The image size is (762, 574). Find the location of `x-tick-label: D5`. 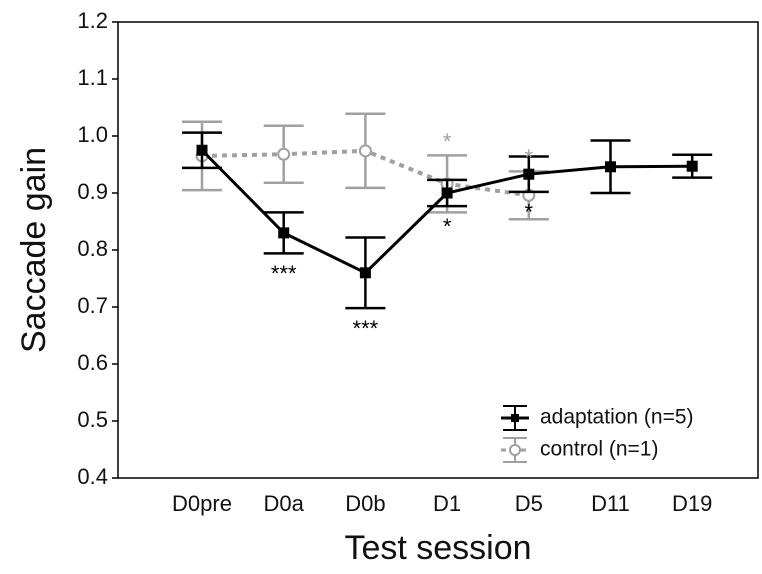

x-tick-label: D5 is located at coordinates (529, 503).